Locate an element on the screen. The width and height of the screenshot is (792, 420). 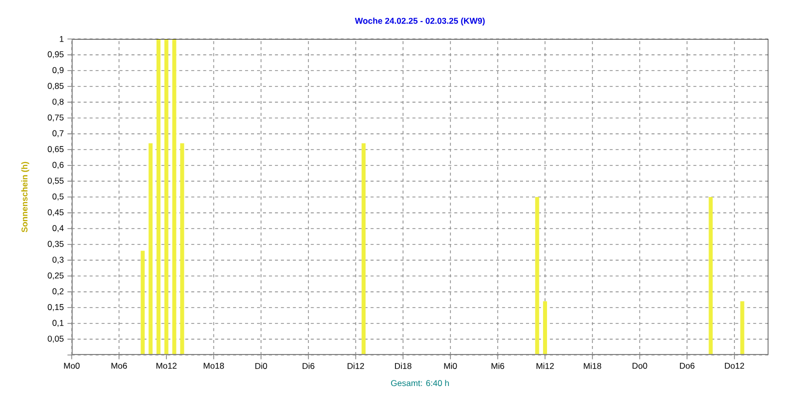
y-tick-label: 0,45 is located at coordinates (56, 212).